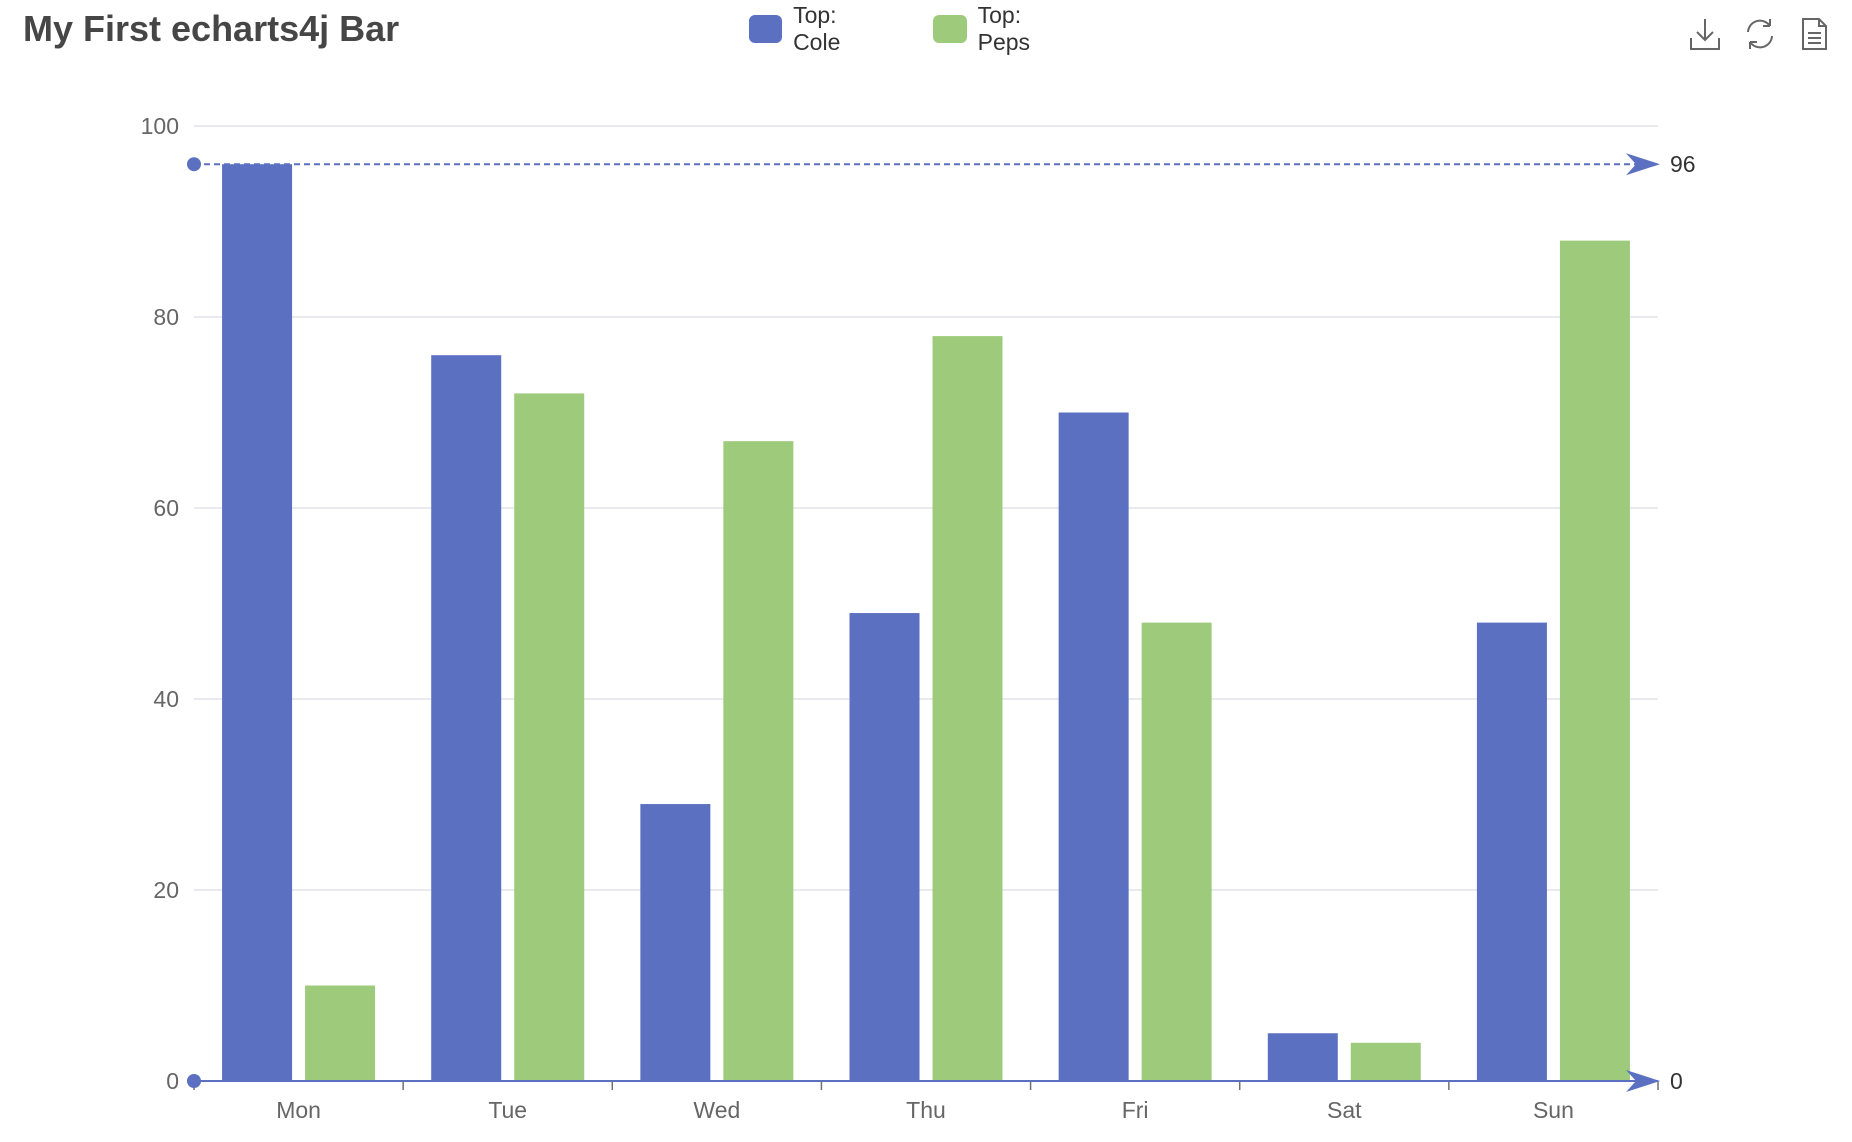 The height and width of the screenshot is (1142, 1852). What do you see at coordinates (1135, 1110) in the screenshot?
I see `x-tick-label: Fri` at bounding box center [1135, 1110].